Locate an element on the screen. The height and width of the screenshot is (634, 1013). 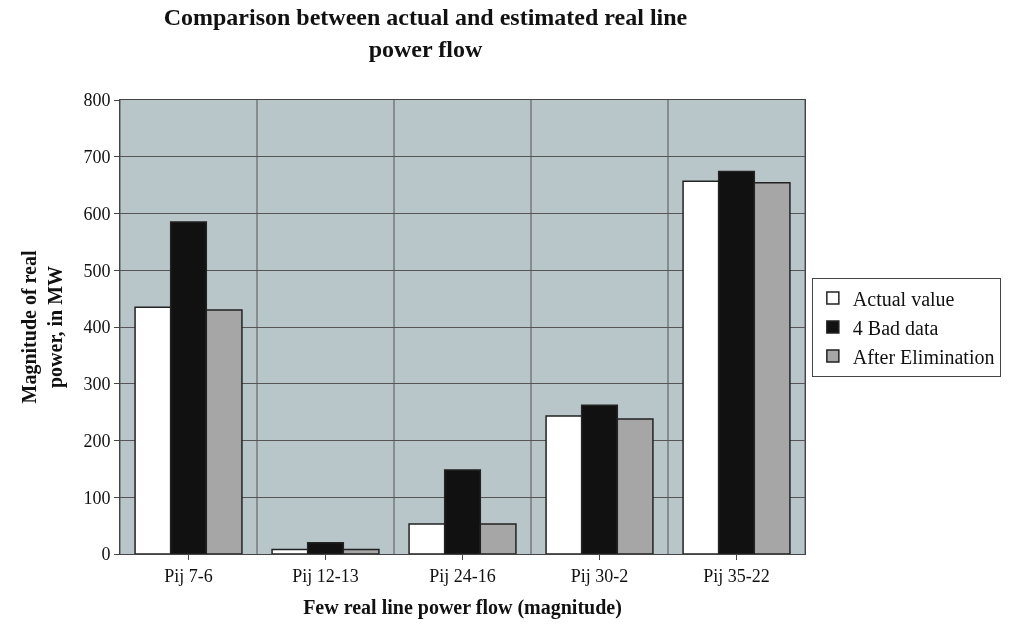
y-tick-label: 800 is located at coordinates (97, 100).